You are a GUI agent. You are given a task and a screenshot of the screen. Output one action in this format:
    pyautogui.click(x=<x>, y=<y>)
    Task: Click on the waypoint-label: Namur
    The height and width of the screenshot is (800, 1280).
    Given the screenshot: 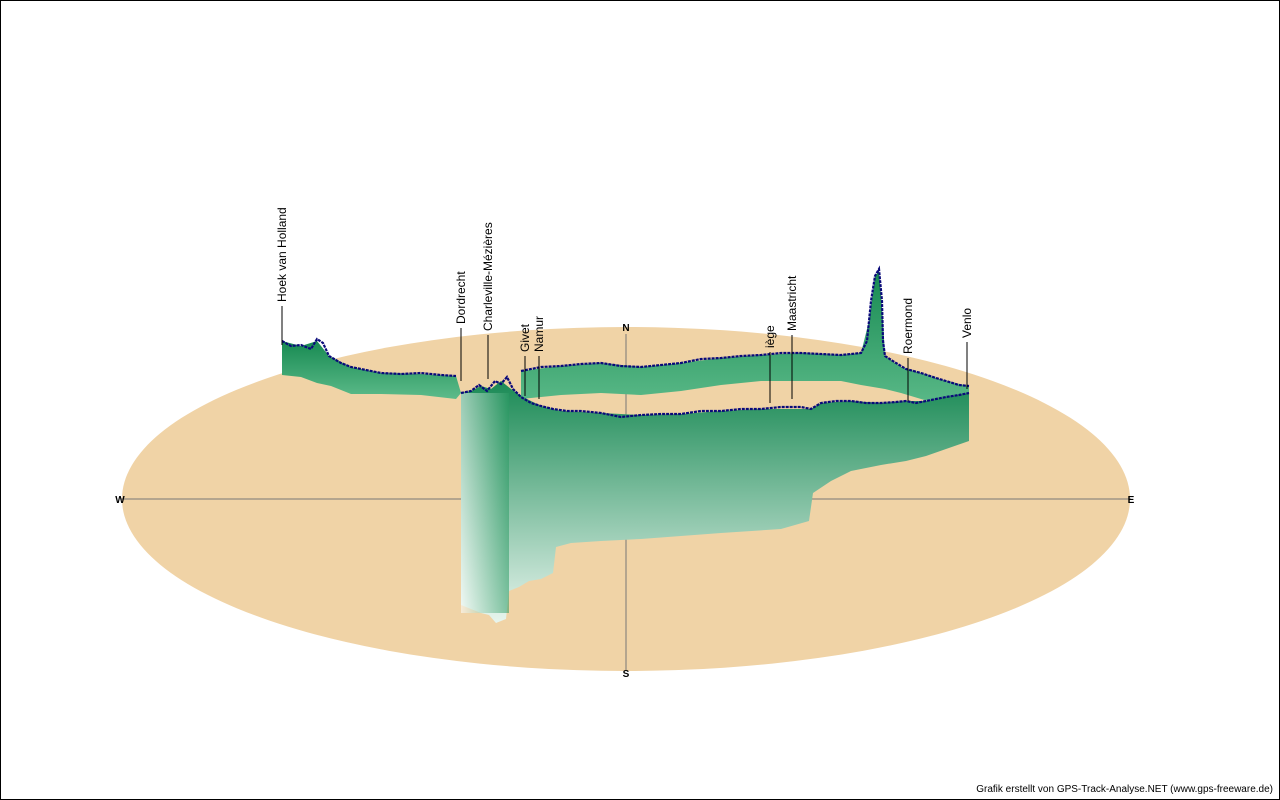 What is the action you would take?
    pyautogui.click(x=539, y=334)
    